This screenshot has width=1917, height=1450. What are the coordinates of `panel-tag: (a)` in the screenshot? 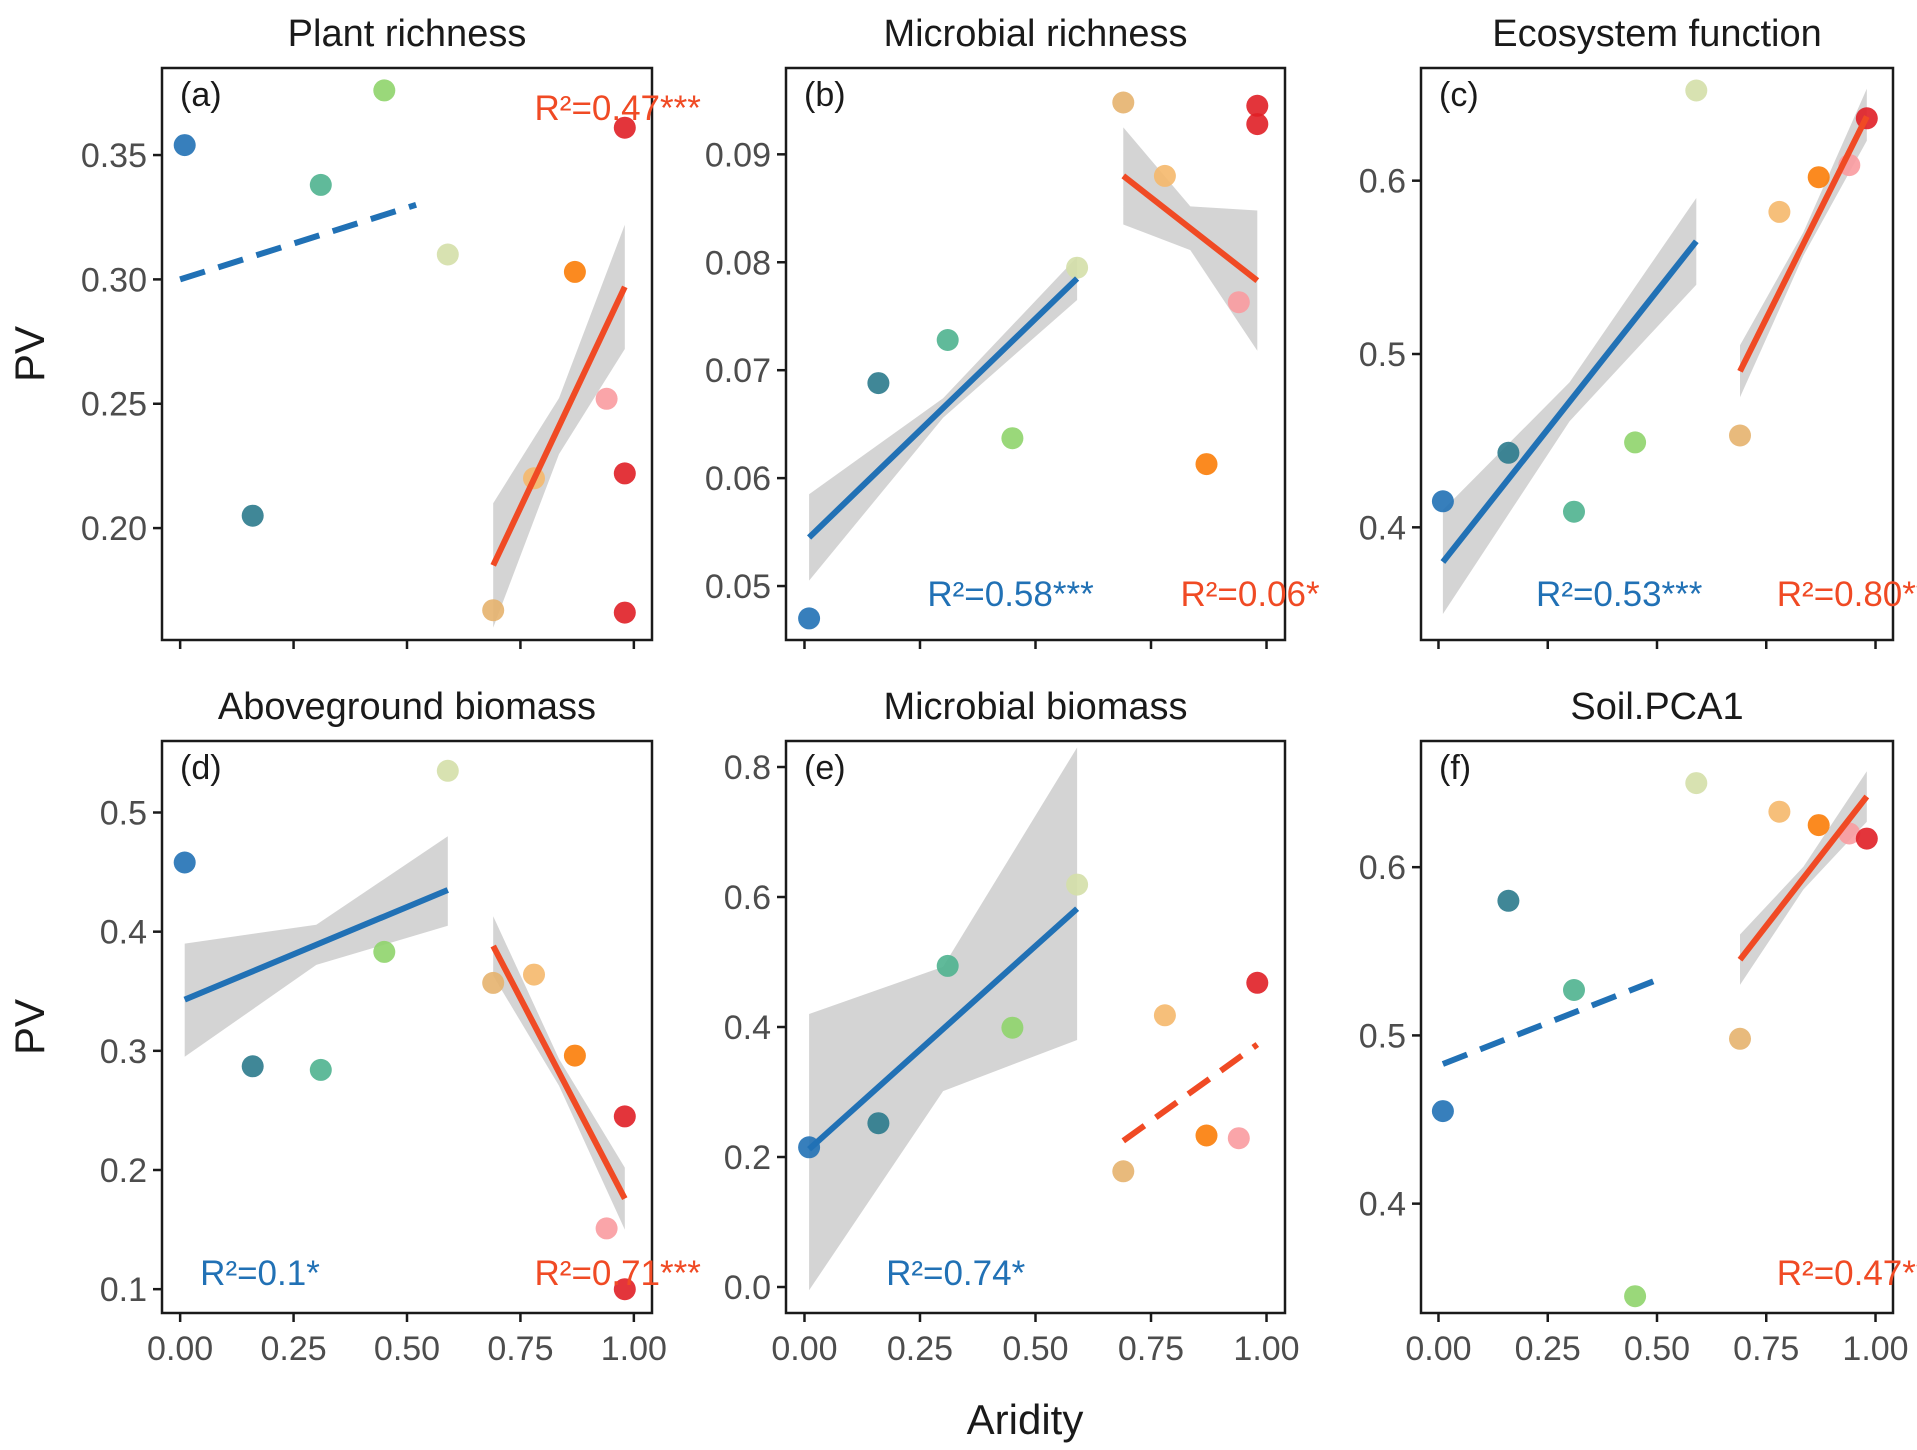 It's located at (201, 95).